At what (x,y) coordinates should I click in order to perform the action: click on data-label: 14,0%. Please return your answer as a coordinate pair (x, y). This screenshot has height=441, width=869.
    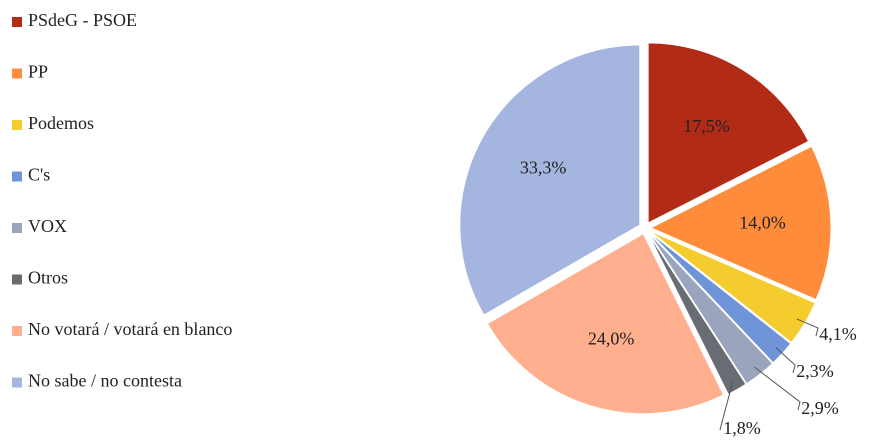
    Looking at the image, I should click on (762, 223).